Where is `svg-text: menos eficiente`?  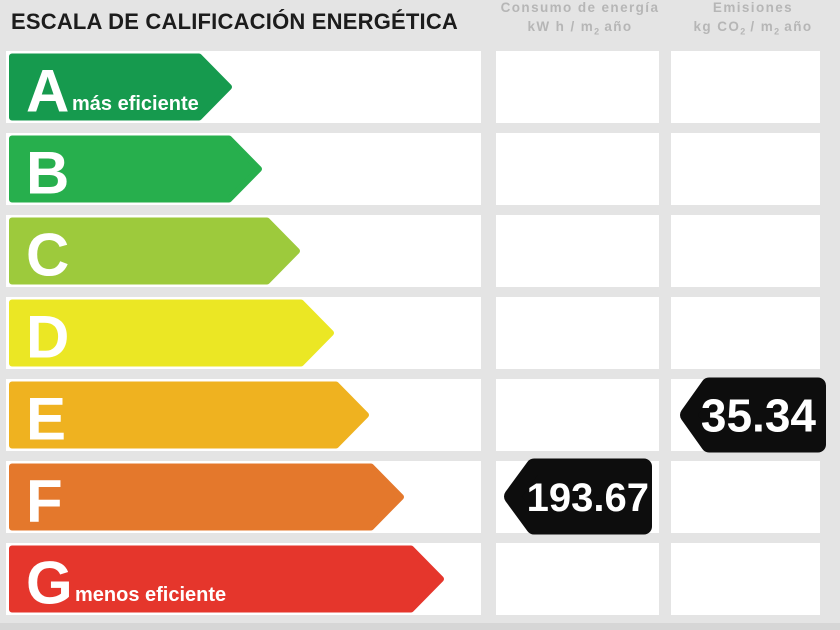
svg-text: menos eficiente is located at coordinates (150, 595).